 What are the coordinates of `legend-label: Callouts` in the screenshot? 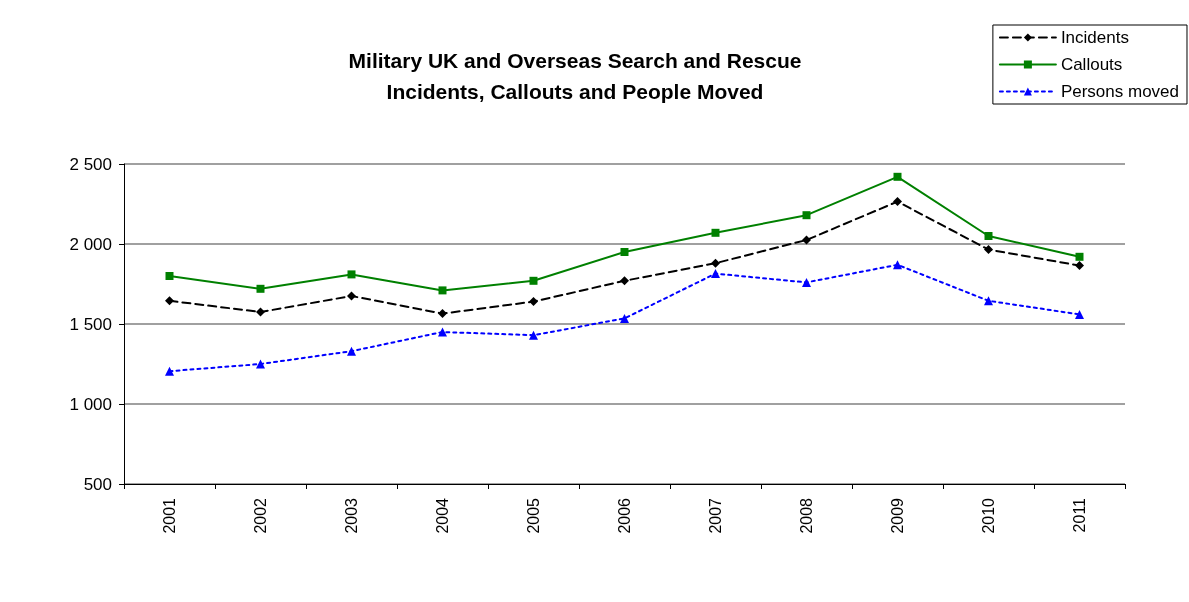 It's located at (1091, 64).